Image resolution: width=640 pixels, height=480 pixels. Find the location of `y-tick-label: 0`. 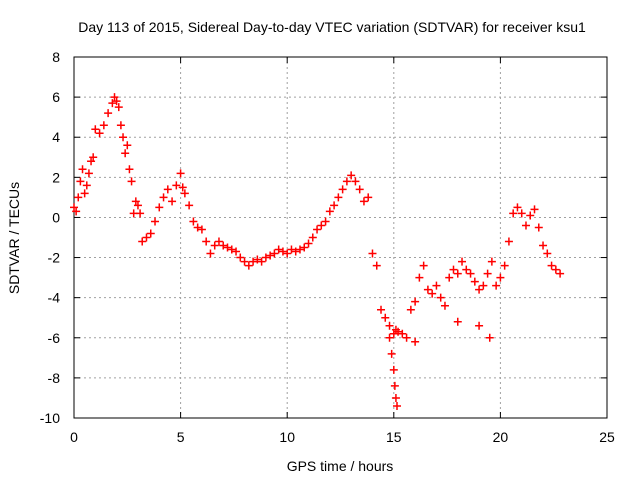

y-tick-label: 0 is located at coordinates (56, 217).